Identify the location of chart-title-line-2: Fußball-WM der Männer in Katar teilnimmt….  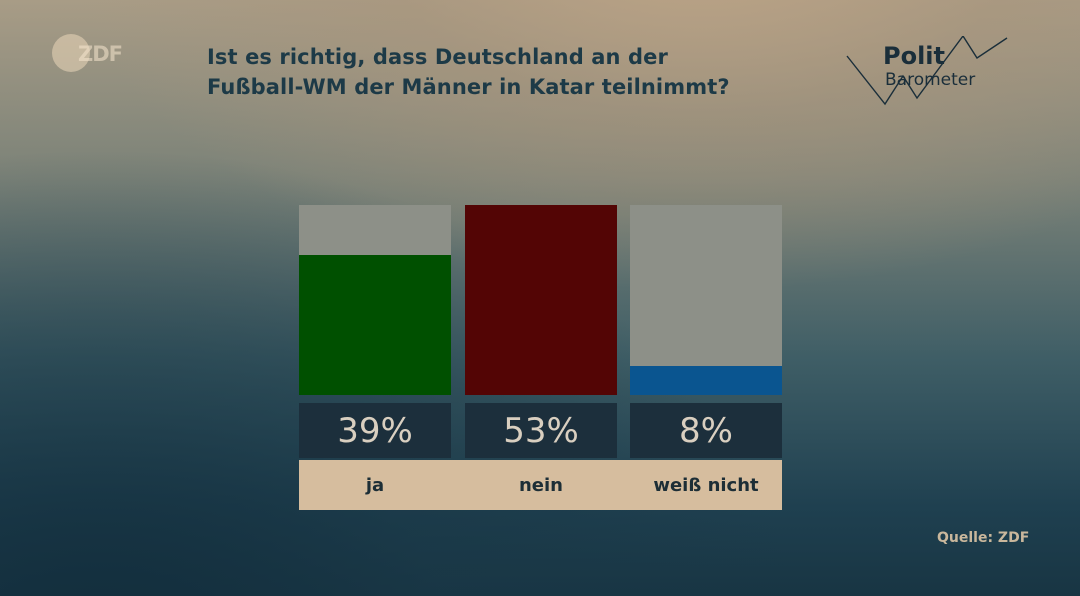
(468, 87).